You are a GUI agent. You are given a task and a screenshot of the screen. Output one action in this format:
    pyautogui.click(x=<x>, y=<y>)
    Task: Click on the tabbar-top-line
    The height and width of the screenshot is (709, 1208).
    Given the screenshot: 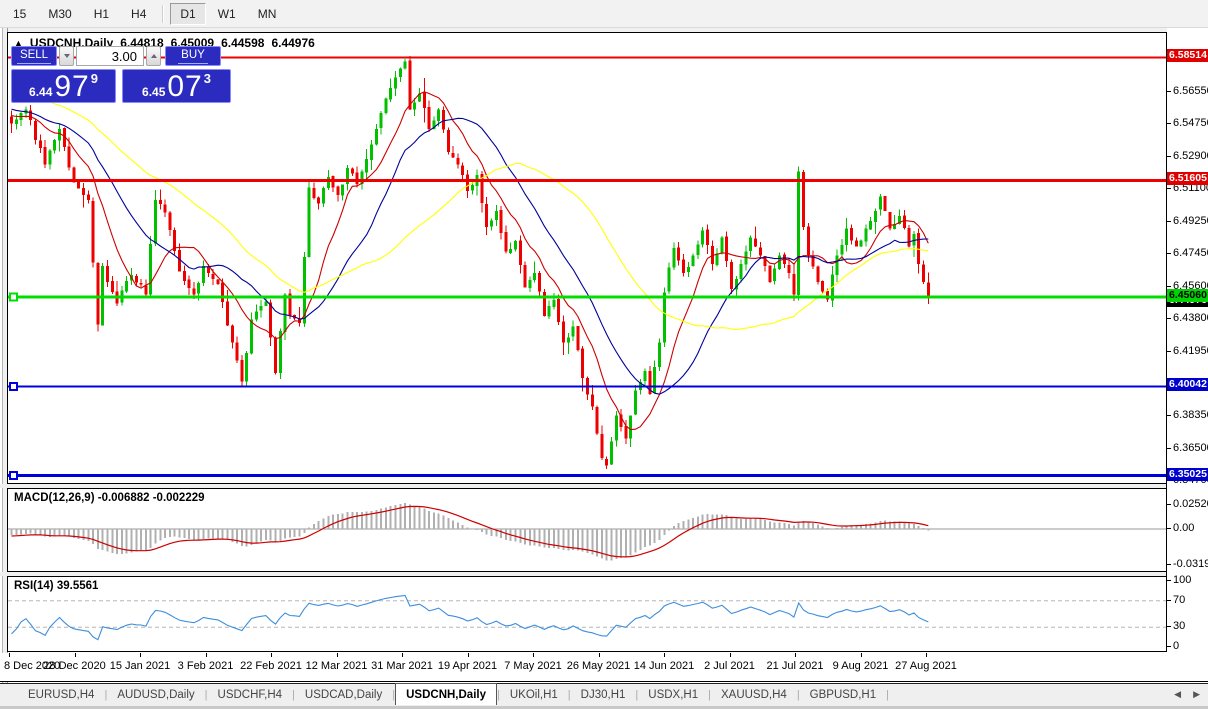 What is the action you would take?
    pyautogui.click(x=604, y=683)
    